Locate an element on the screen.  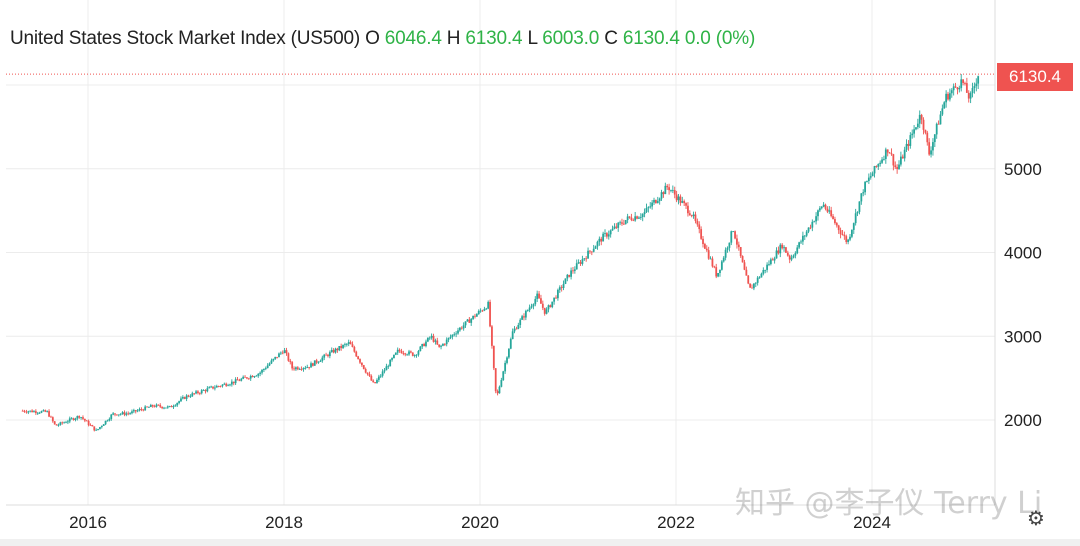
gear-icon: ⚙ is located at coordinates (1036, 519).